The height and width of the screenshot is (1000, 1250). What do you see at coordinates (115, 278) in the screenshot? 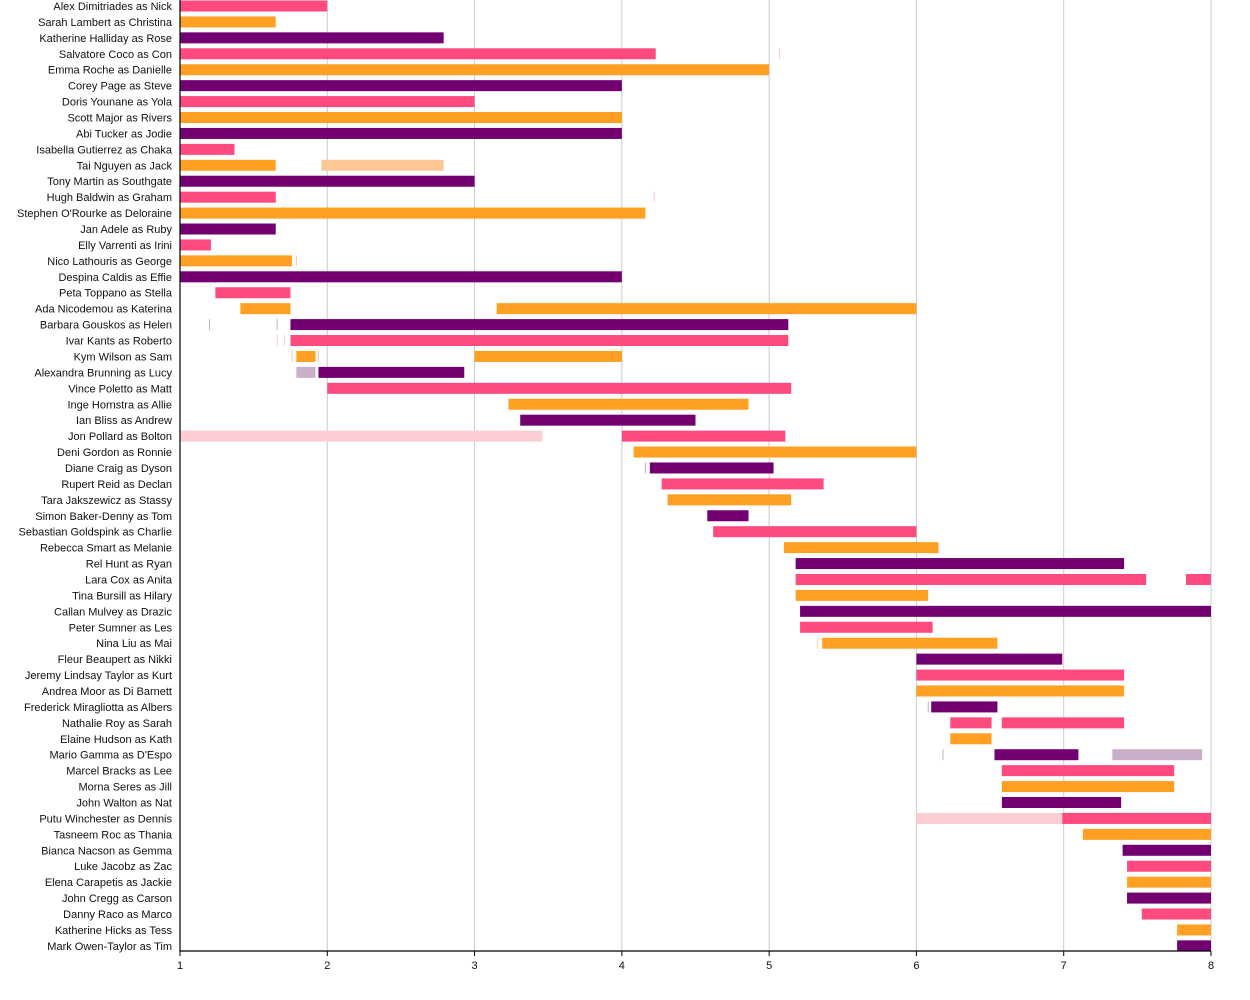
I see `row-label: Despina Caldis as Effie` at bounding box center [115, 278].